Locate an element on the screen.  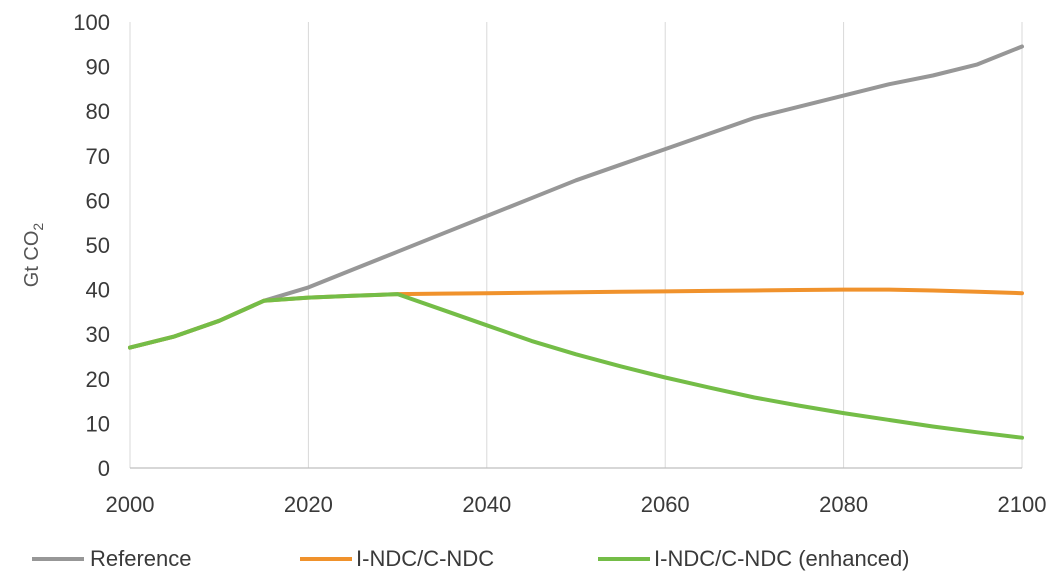
y-tick-label: 80 is located at coordinates (98, 111).